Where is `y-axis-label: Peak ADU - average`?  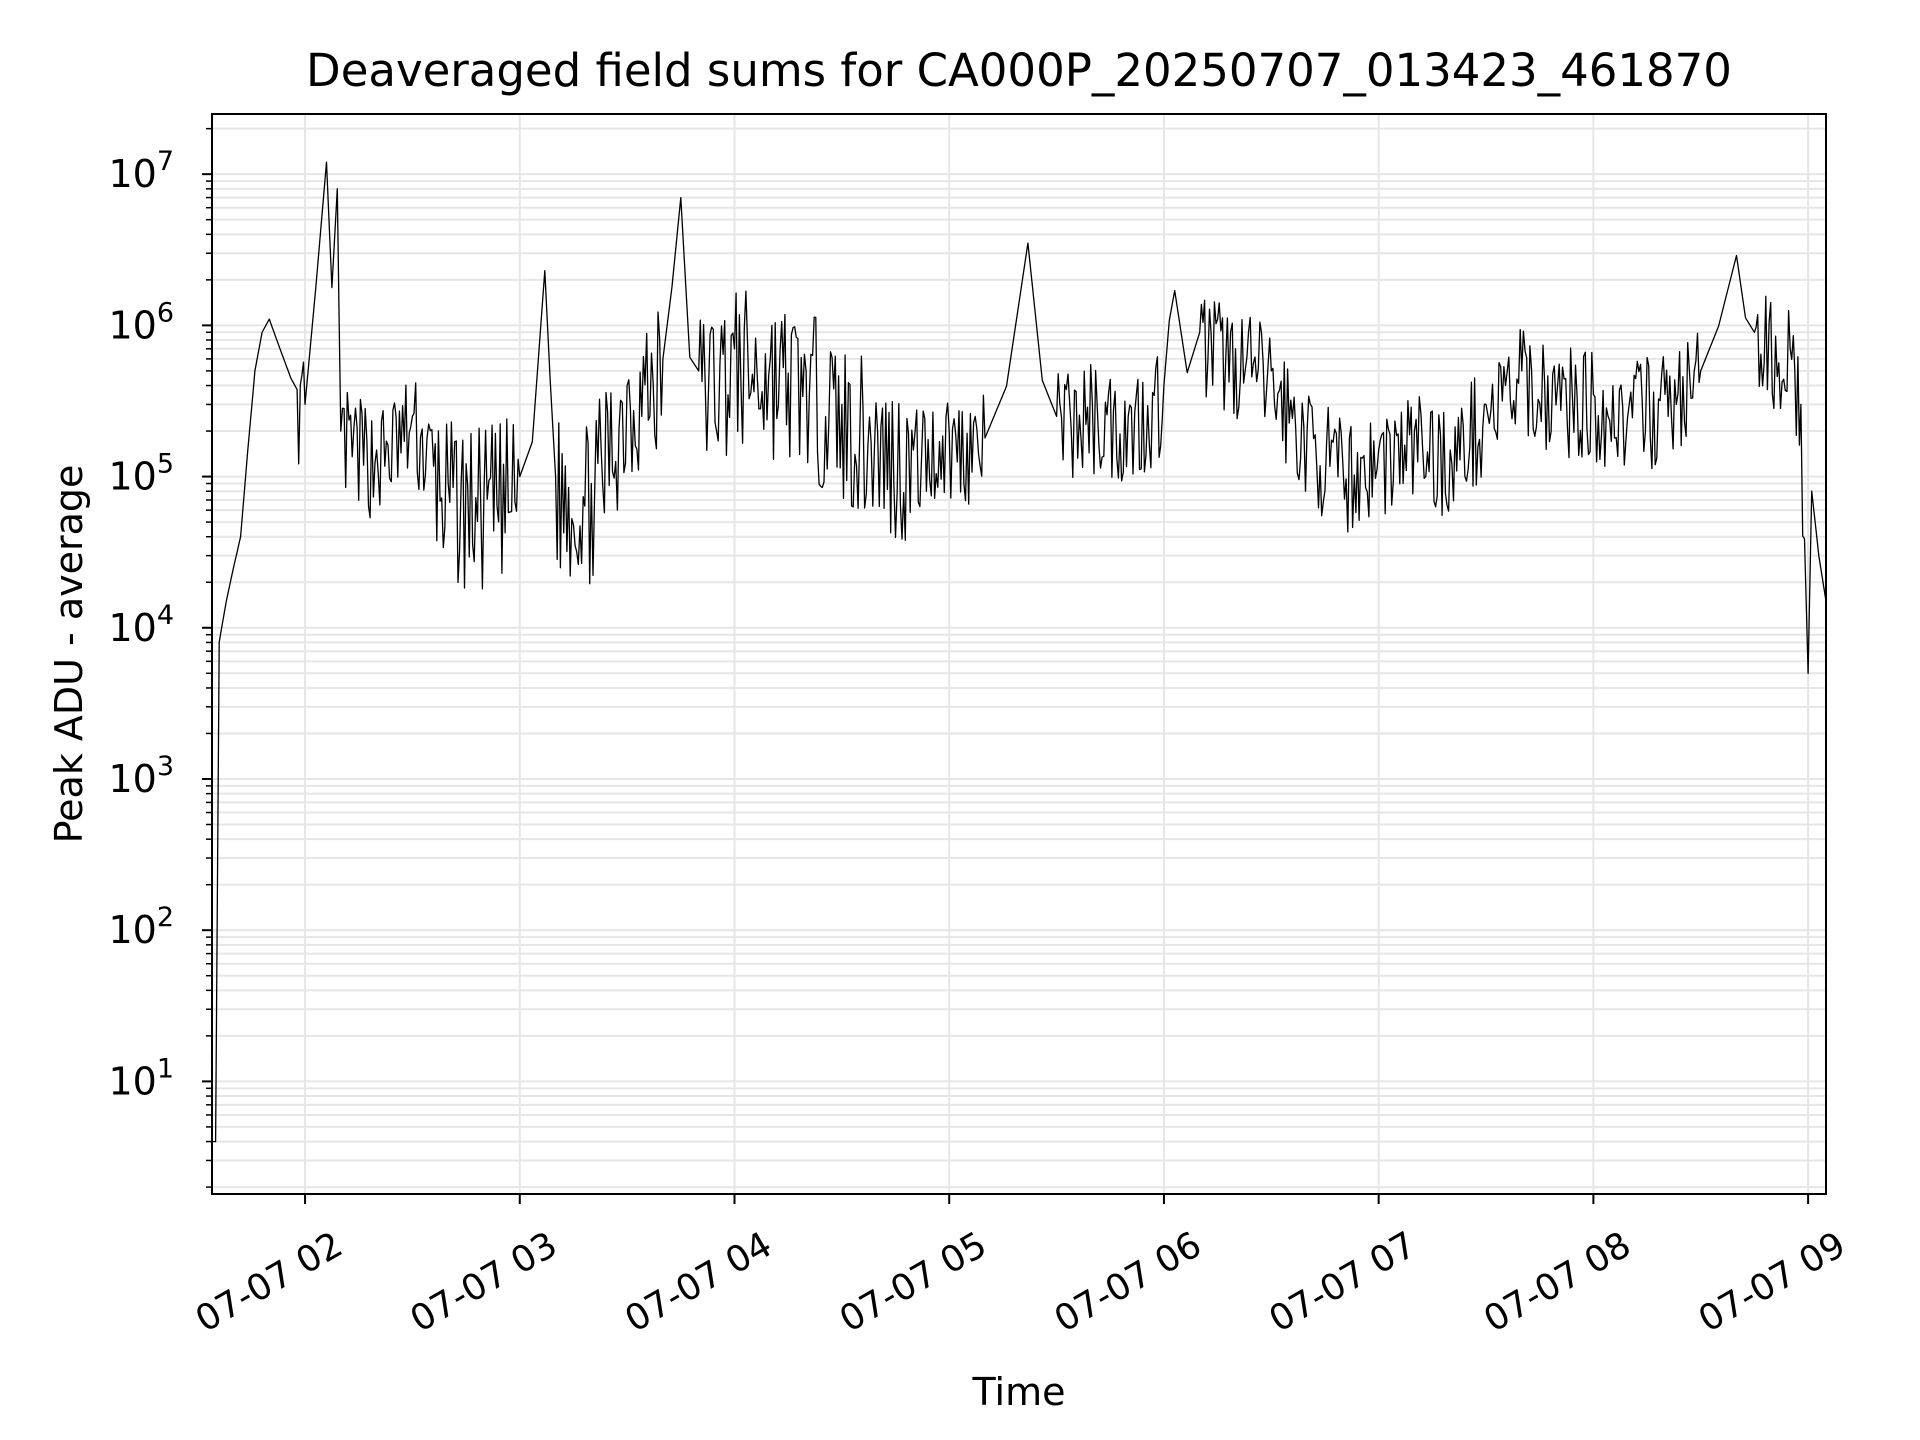
y-axis-label: Peak ADU - average is located at coordinates (69, 654).